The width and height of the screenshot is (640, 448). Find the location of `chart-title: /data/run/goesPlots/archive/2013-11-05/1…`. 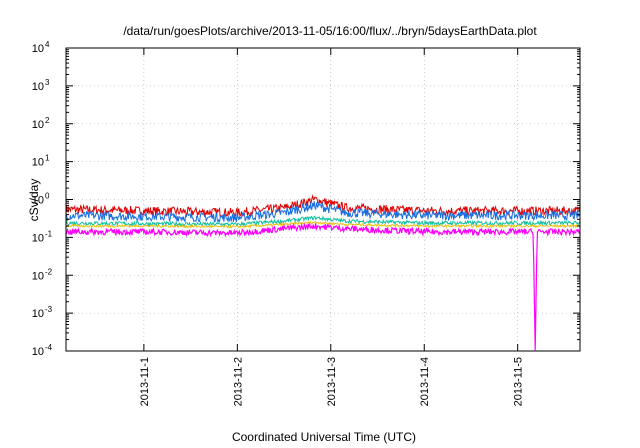

chart-title: /data/run/goesPlots/archive/2013-11-05/1… is located at coordinates (330, 31).